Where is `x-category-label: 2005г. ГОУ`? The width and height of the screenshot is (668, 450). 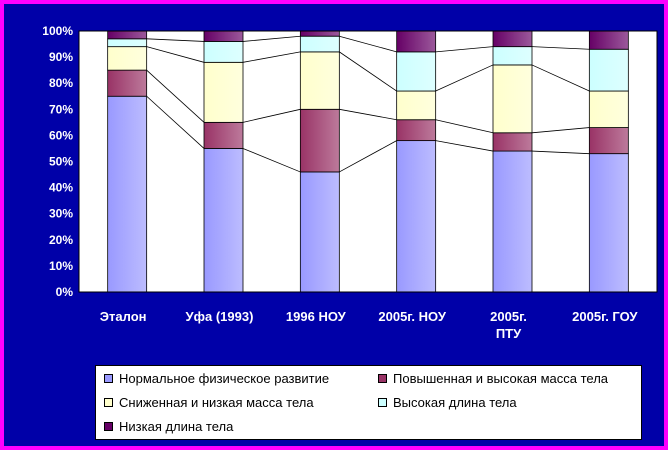 x-category-label: 2005г. ГОУ is located at coordinates (605, 316).